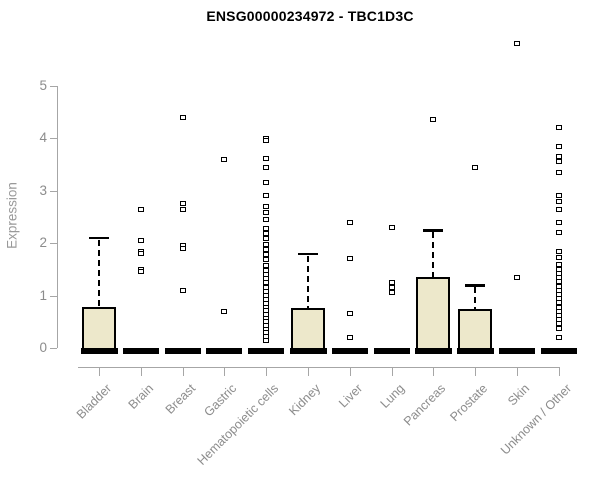 The width and height of the screenshot is (600, 500). I want to click on y-tick-label: 5, so click(43, 85).